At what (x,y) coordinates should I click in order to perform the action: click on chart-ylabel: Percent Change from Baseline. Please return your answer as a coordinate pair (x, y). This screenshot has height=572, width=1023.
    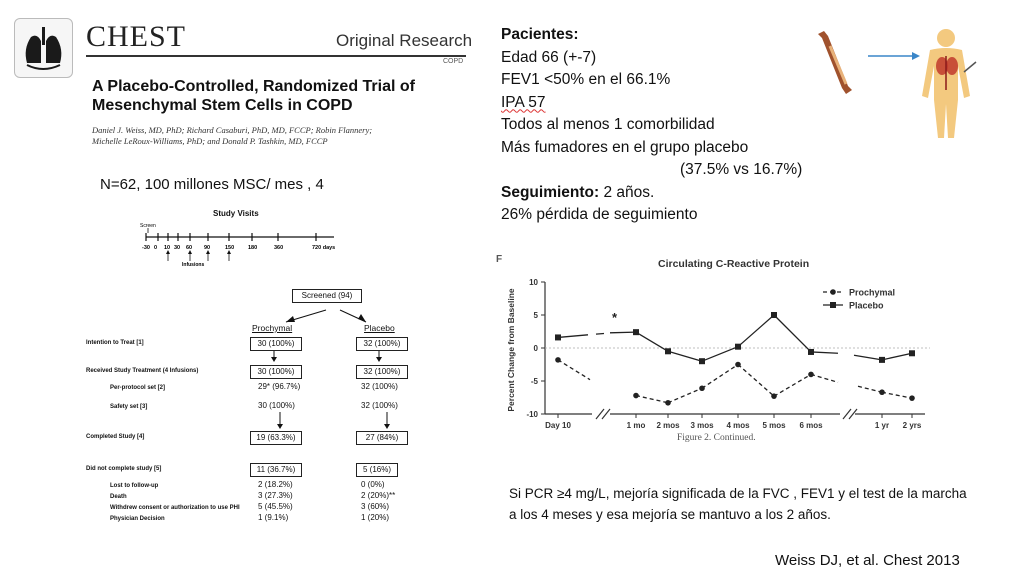
    Looking at the image, I should click on (511, 350).